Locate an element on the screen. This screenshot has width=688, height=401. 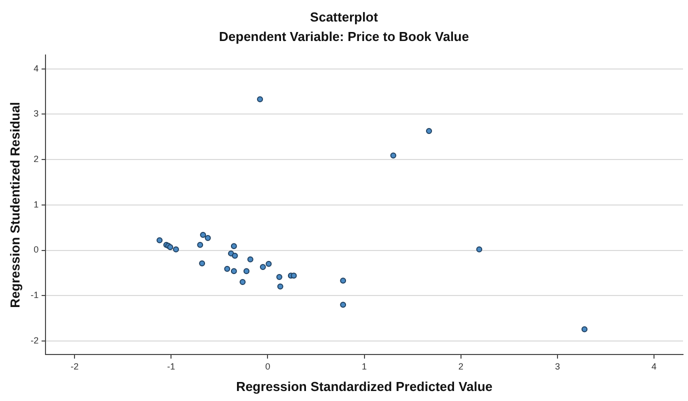
y-tick-label: 3 is located at coordinates (36, 113).